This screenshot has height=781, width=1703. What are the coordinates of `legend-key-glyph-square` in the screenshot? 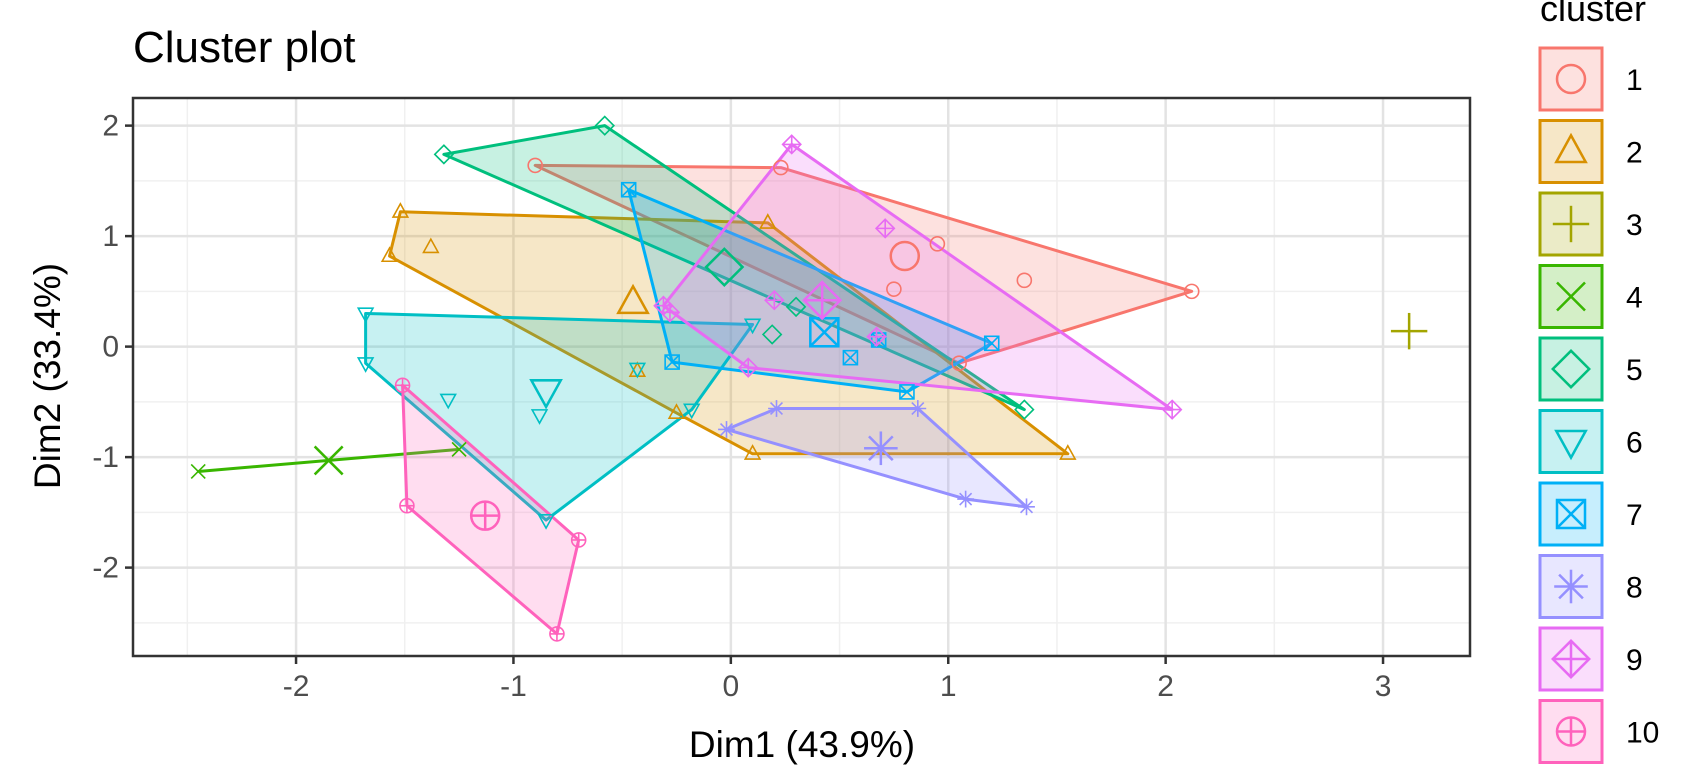 It's located at (1571, 514).